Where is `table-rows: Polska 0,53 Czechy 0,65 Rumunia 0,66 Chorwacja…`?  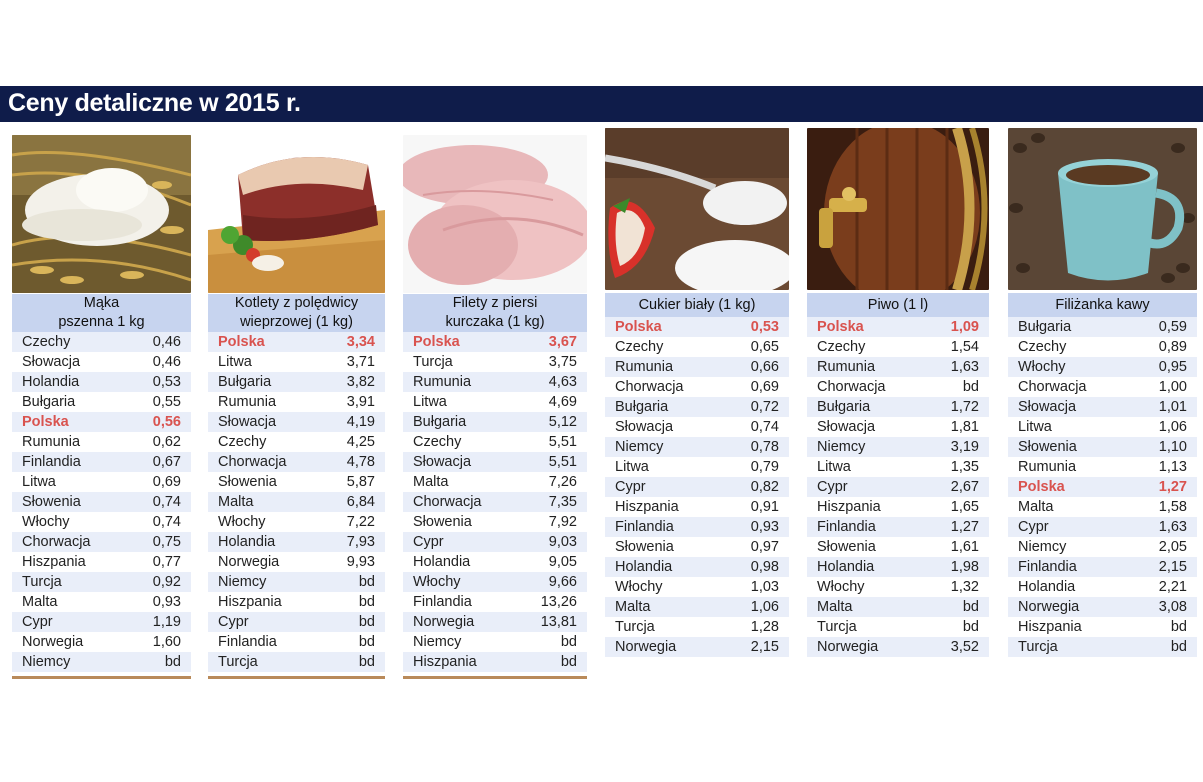 table-rows: Polska 0,53 Czechy 0,65 Rumunia 0,66 Chorwacja… is located at coordinates (697, 487).